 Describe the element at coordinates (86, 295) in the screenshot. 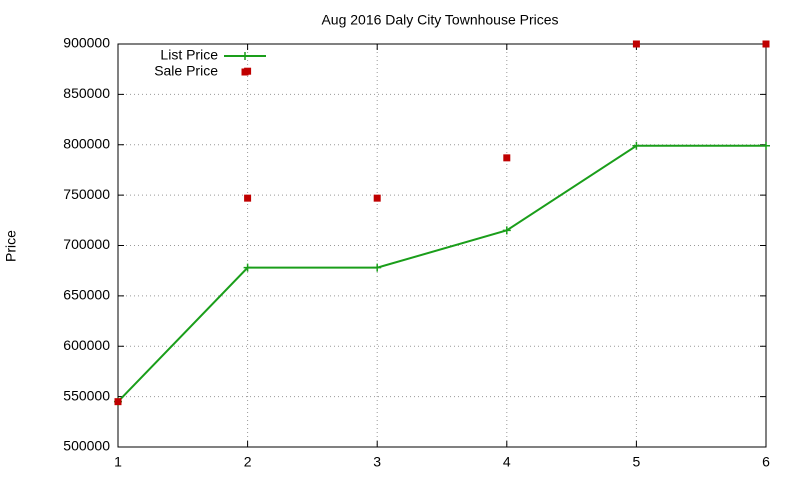

I see `y-tick-label: 650000` at that location.